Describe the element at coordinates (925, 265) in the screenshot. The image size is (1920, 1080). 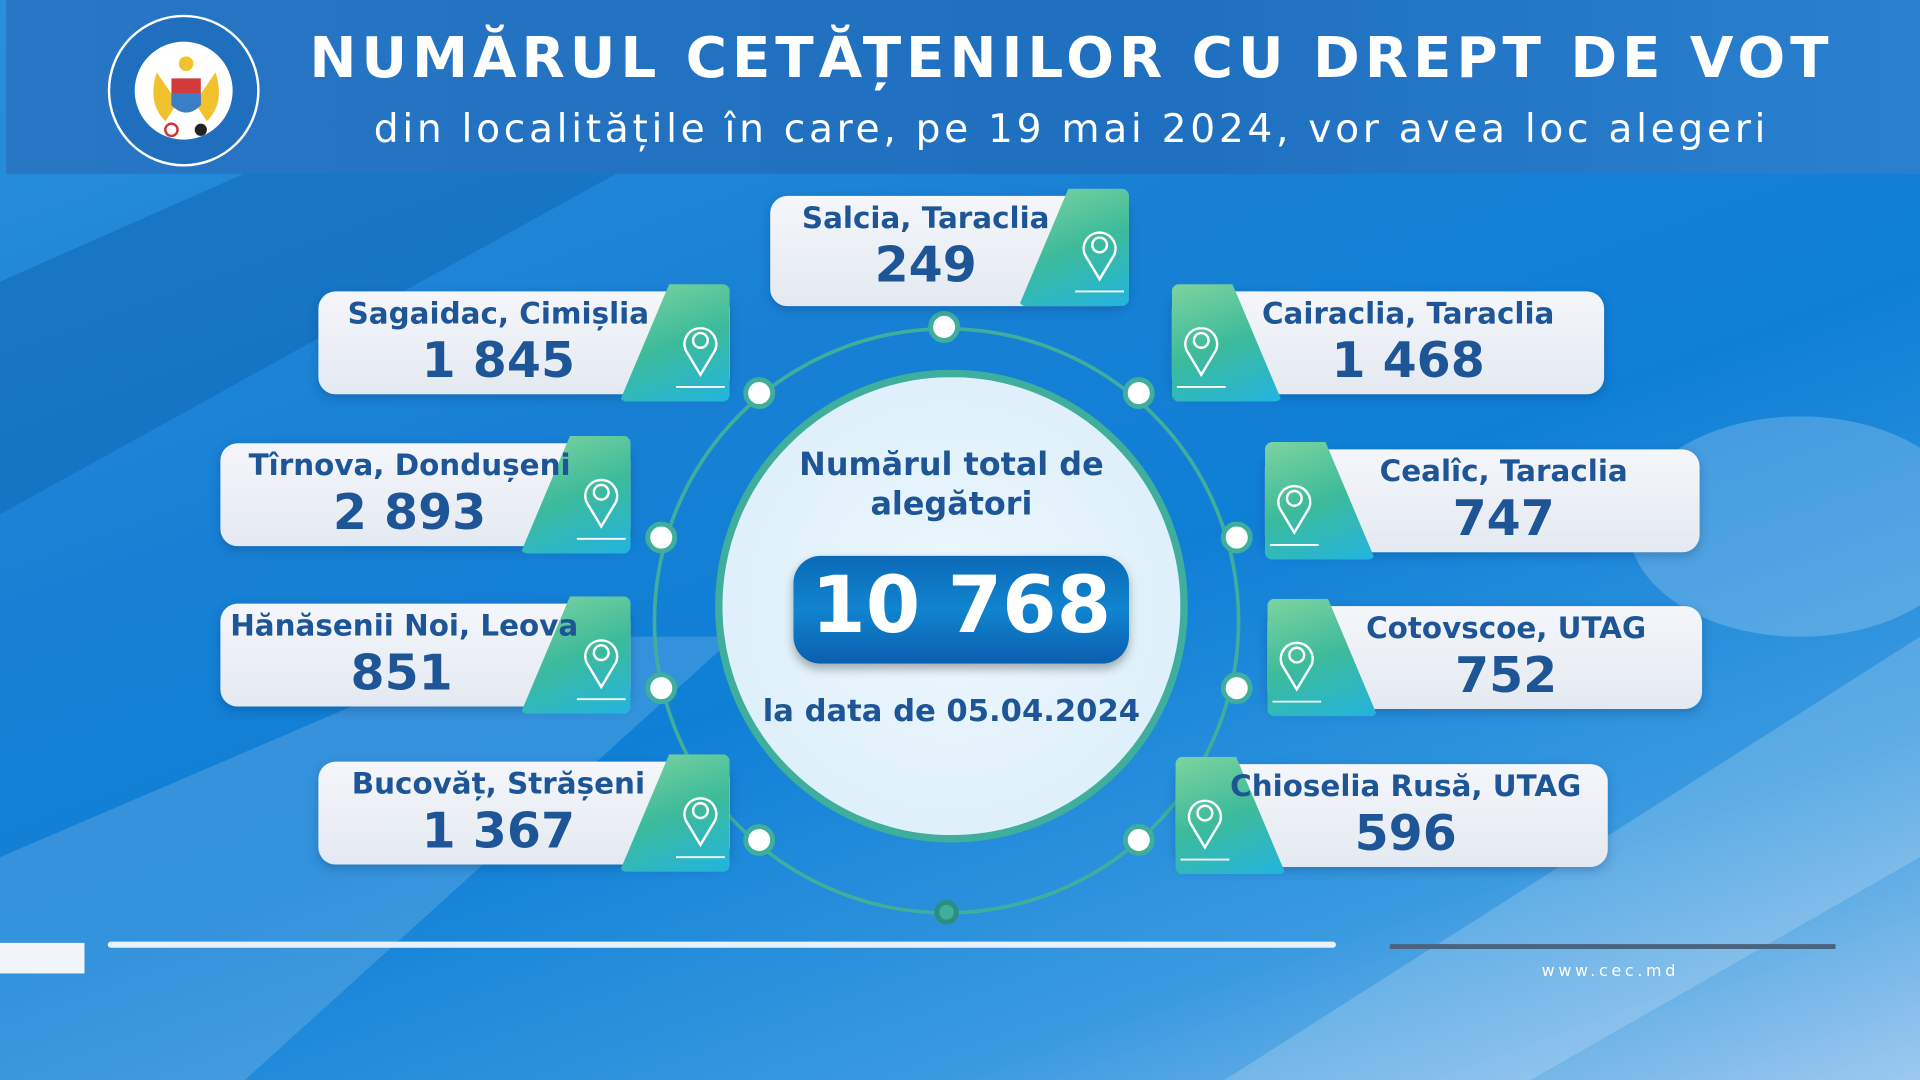
I see `voter-count: 249` at that location.